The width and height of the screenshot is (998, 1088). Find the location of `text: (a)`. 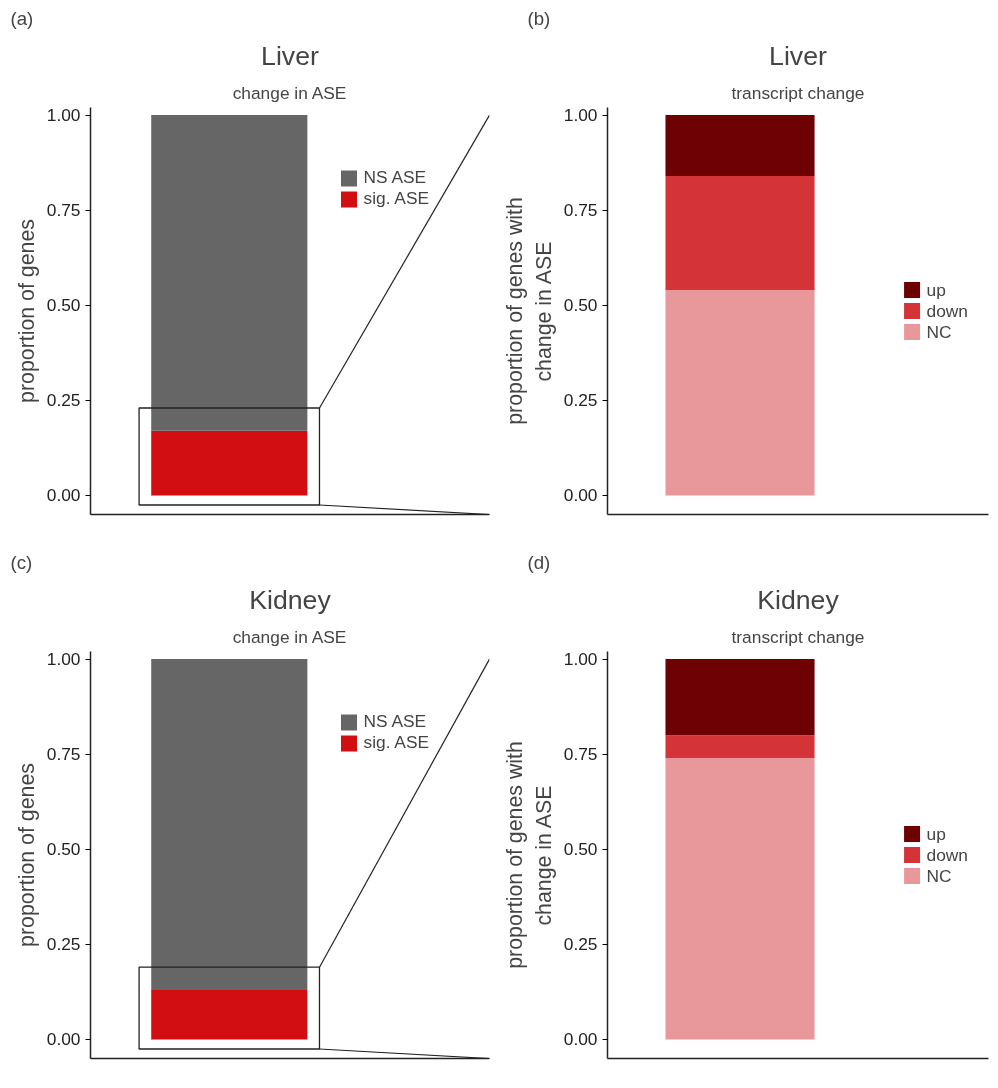

text: (a) is located at coordinates (22, 18).